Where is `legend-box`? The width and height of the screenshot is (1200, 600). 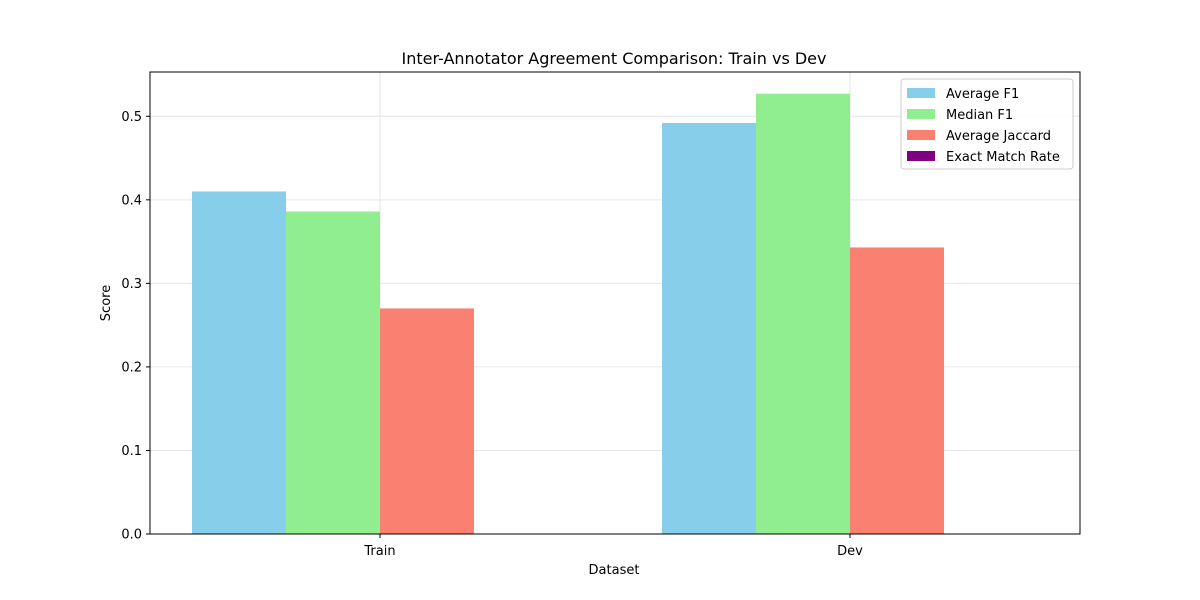 legend-box is located at coordinates (987, 124).